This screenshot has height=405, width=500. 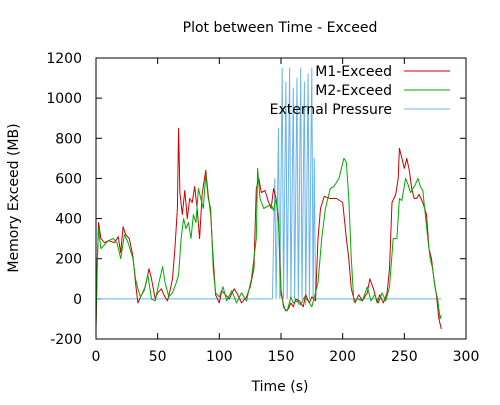 I want to click on y-tick-label: 600, so click(x=68, y=179).